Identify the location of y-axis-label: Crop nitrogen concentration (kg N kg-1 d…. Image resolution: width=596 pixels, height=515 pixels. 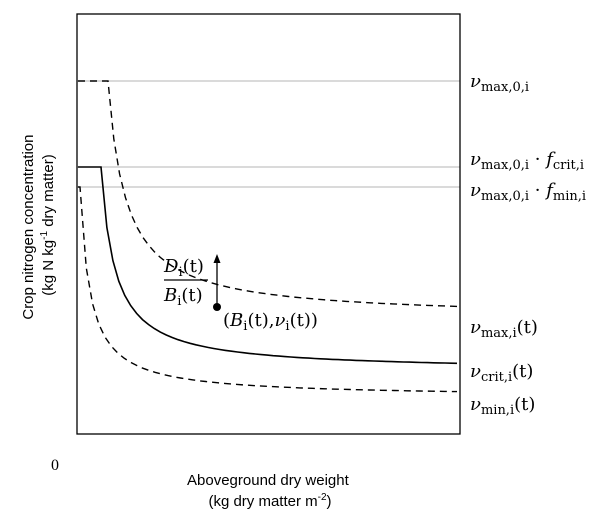
(38, 224).